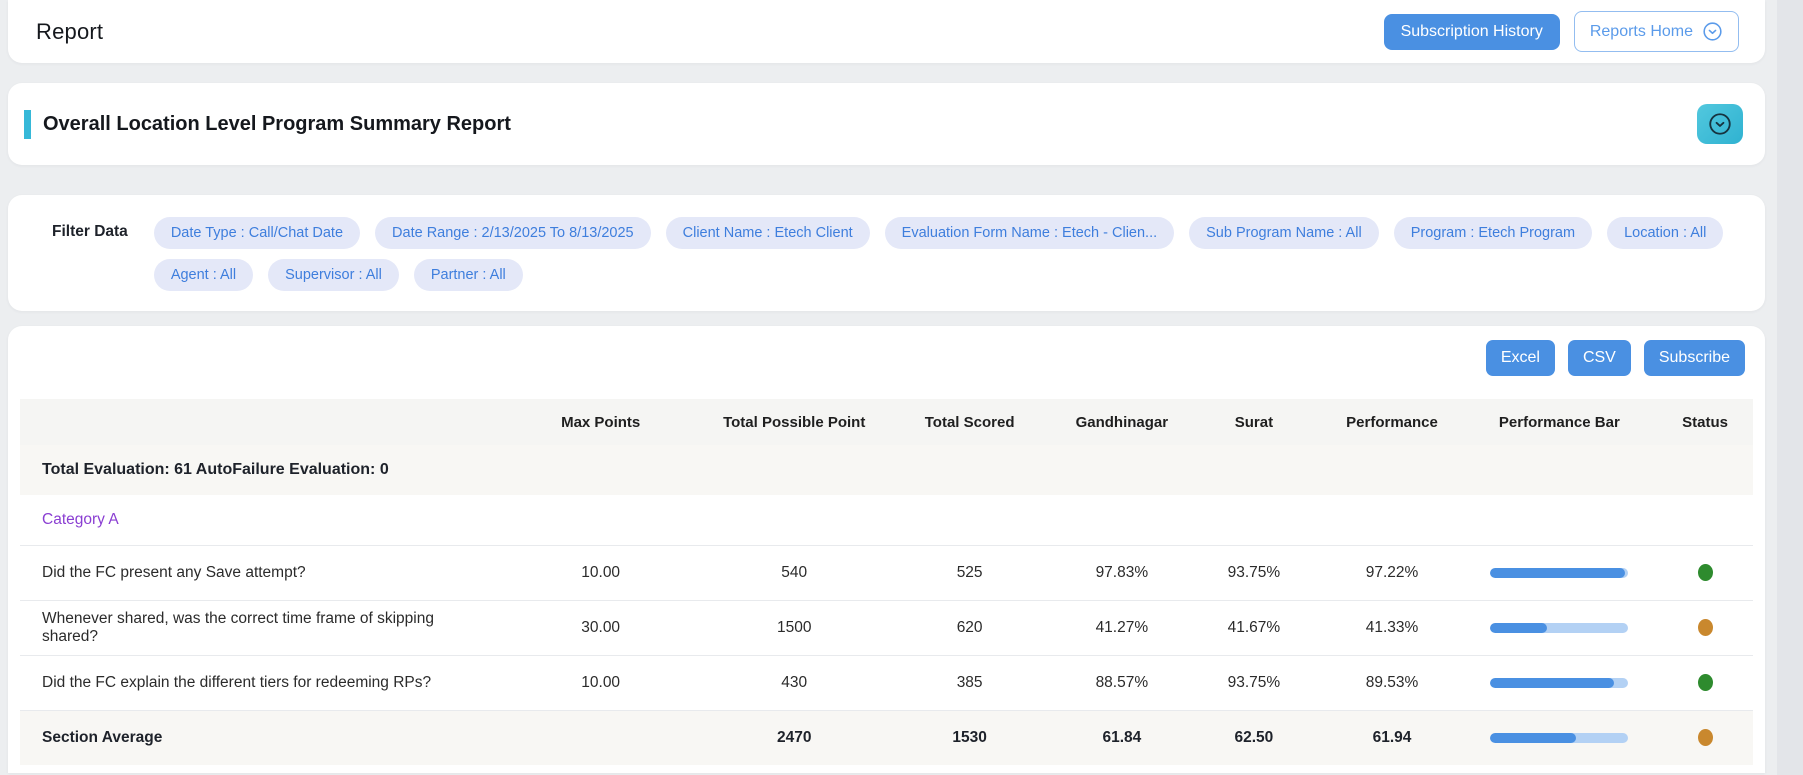 This screenshot has width=1803, height=775. Describe the element at coordinates (794, 682) in the screenshot. I see `total-possible-cell: 430` at that location.